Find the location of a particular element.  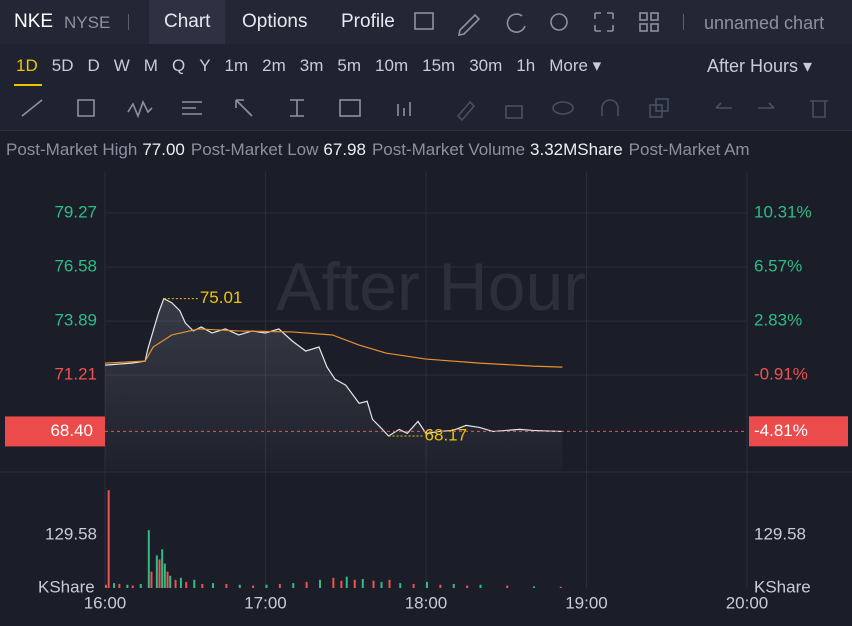

timeframe: 3m is located at coordinates (311, 65).